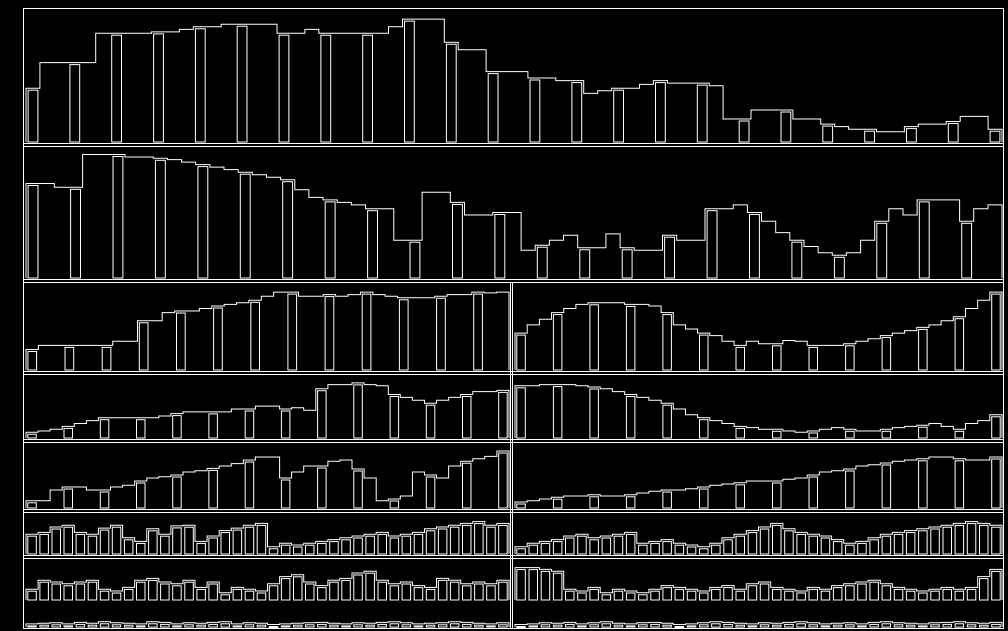 The height and width of the screenshot is (631, 1008). What do you see at coordinates (267, 331) in the screenshot?
I see `panel-mid-1-left` at bounding box center [267, 331].